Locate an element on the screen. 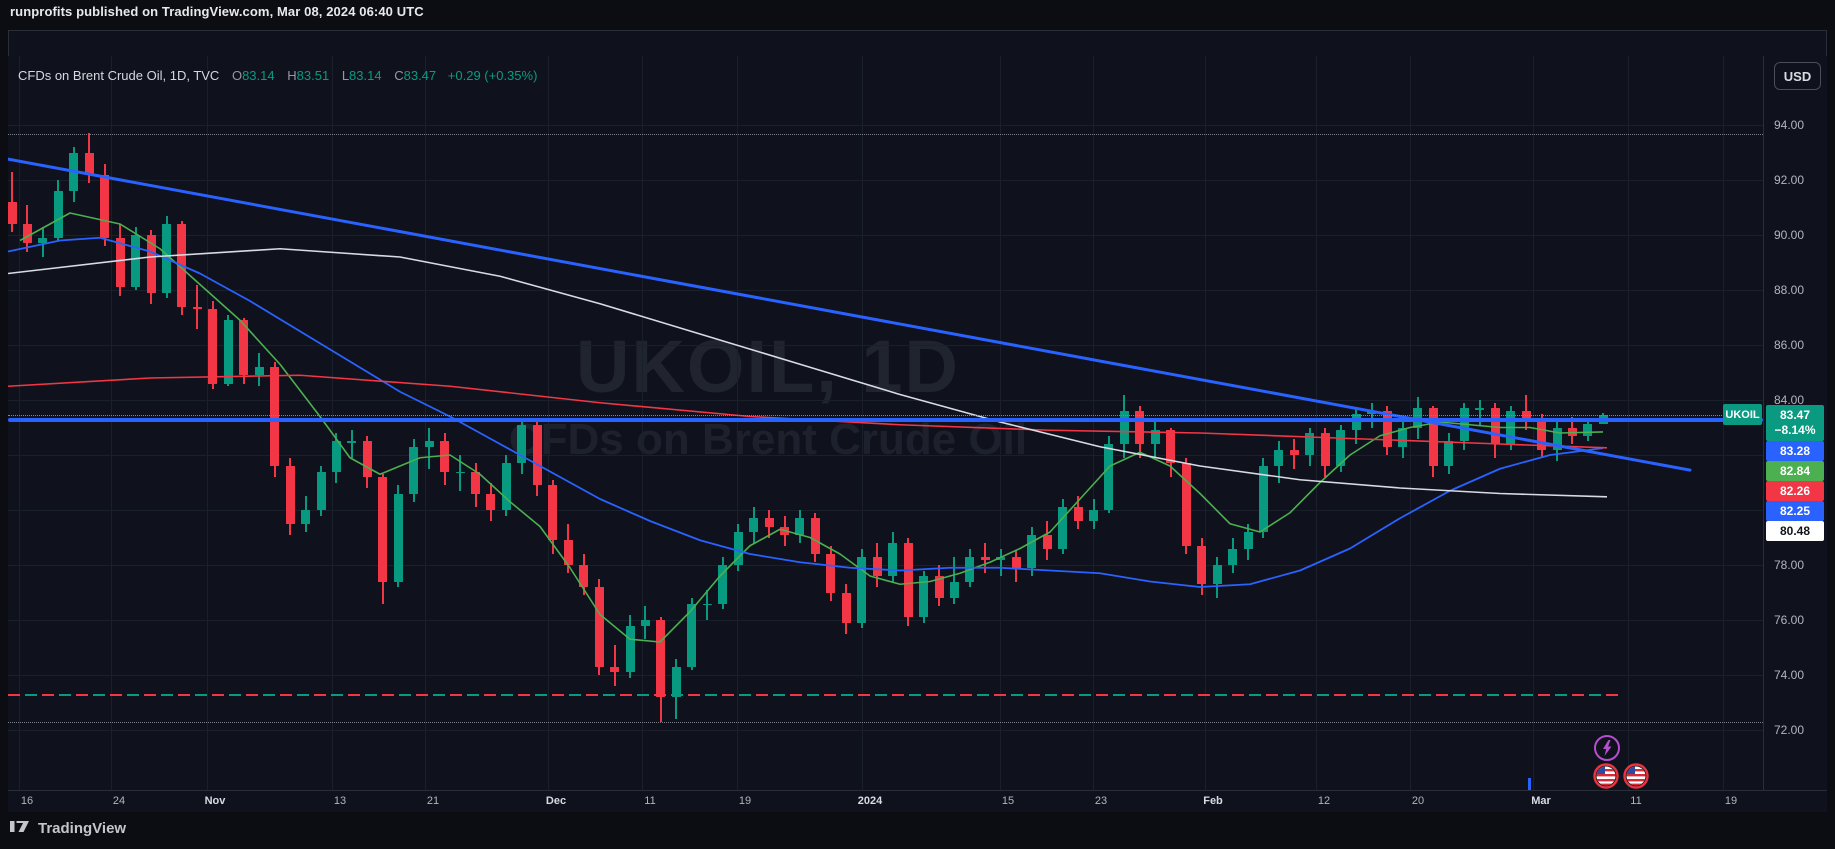 This screenshot has height=849, width=1835. footer-logo-text: TradingView is located at coordinates (82, 828).